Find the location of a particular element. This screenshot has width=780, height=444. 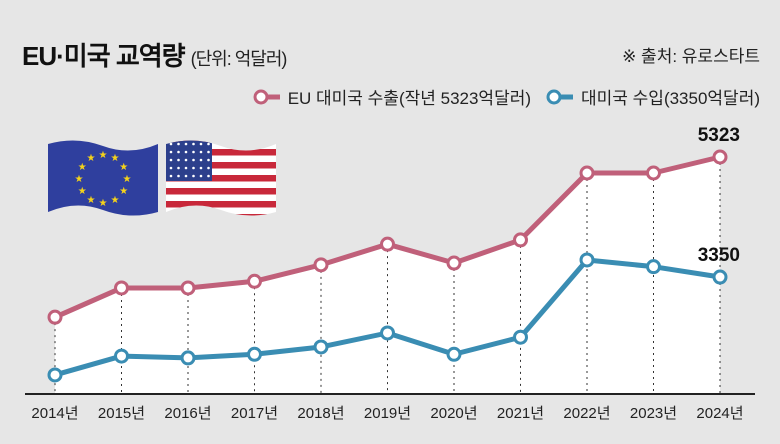

x-tick-label: 2022년 is located at coordinates (586, 413).